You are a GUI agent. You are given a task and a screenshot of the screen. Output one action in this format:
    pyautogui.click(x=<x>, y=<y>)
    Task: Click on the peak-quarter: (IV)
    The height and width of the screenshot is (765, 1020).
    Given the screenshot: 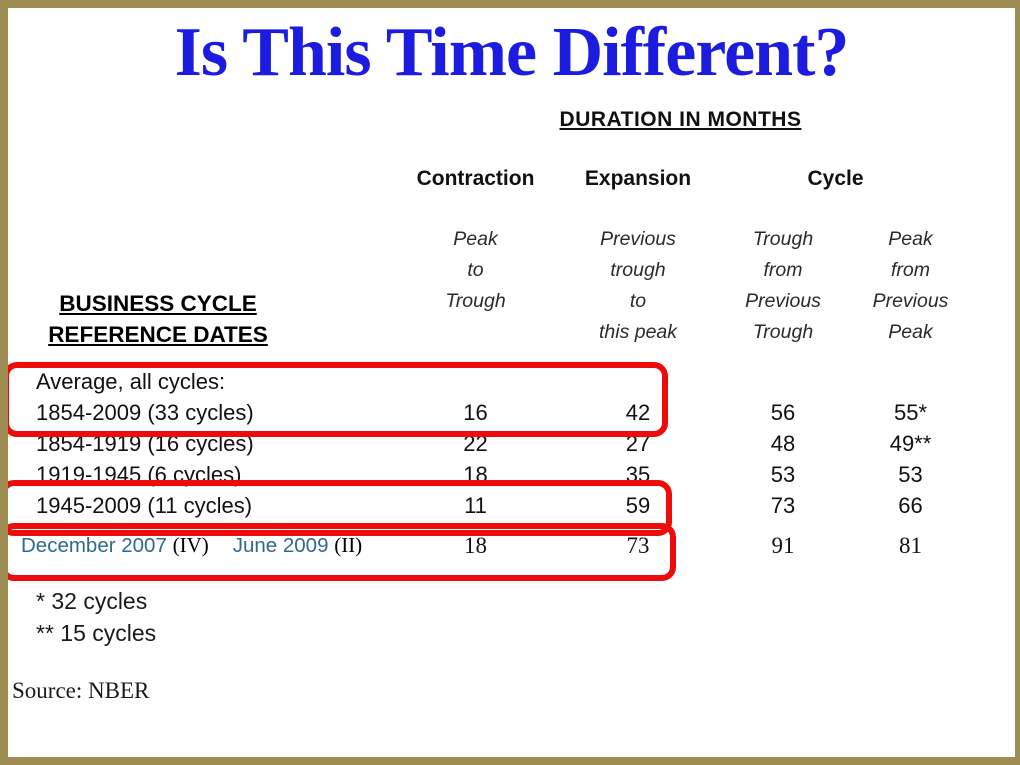 What is the action you would take?
    pyautogui.click(x=190, y=545)
    